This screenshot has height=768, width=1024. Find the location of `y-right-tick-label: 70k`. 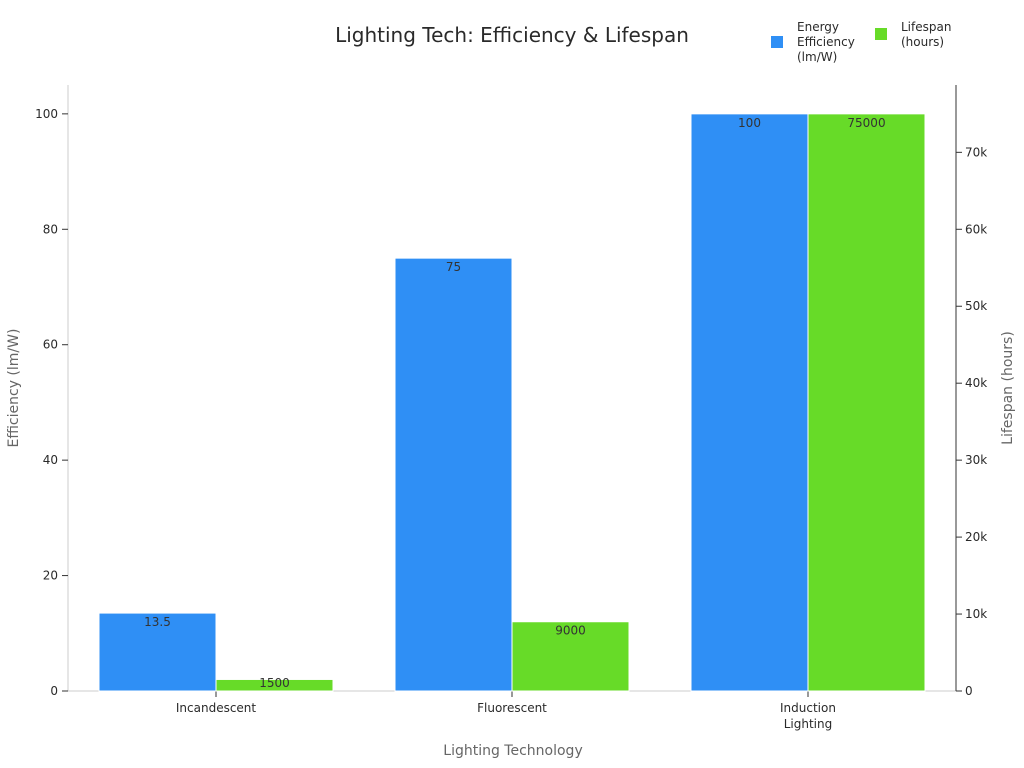

y-right-tick-label: 70k is located at coordinates (976, 152).